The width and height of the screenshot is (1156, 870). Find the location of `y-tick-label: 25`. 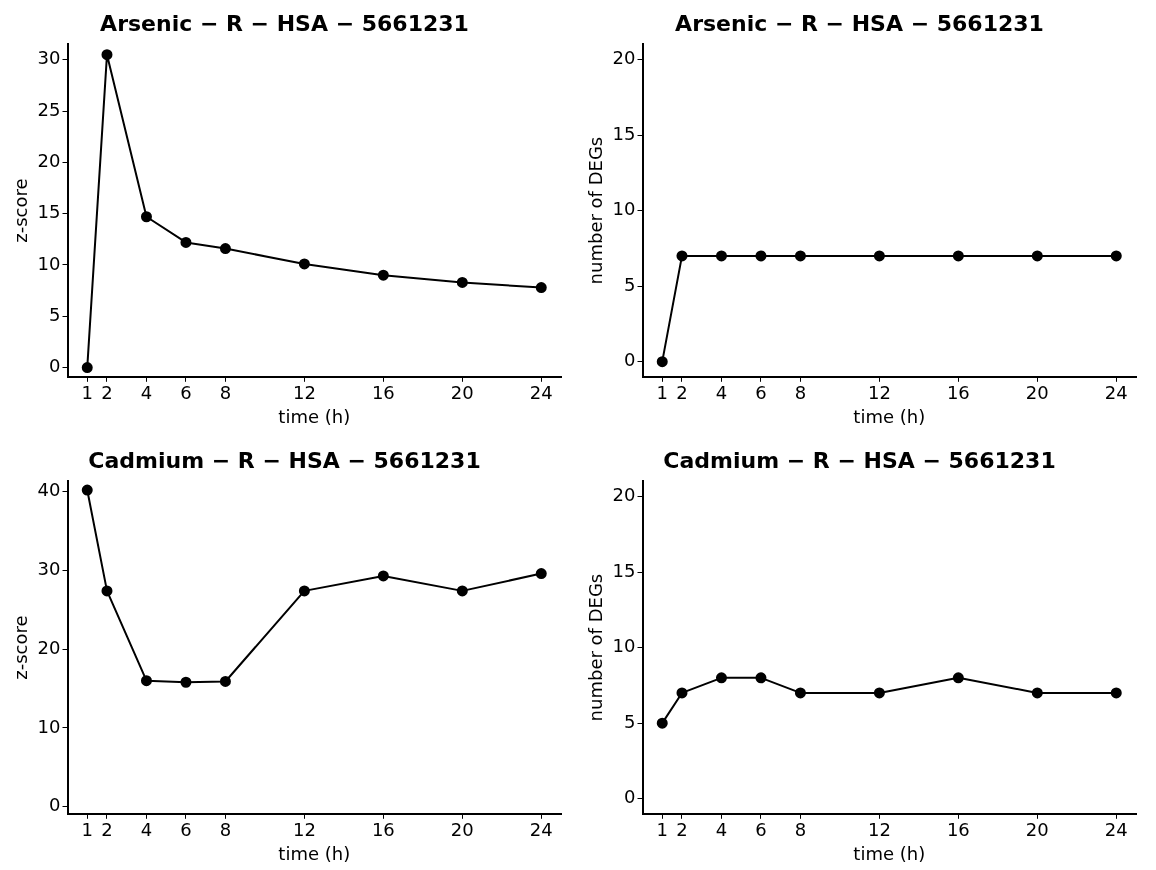

y-tick-label: 25 is located at coordinates (49, 109).